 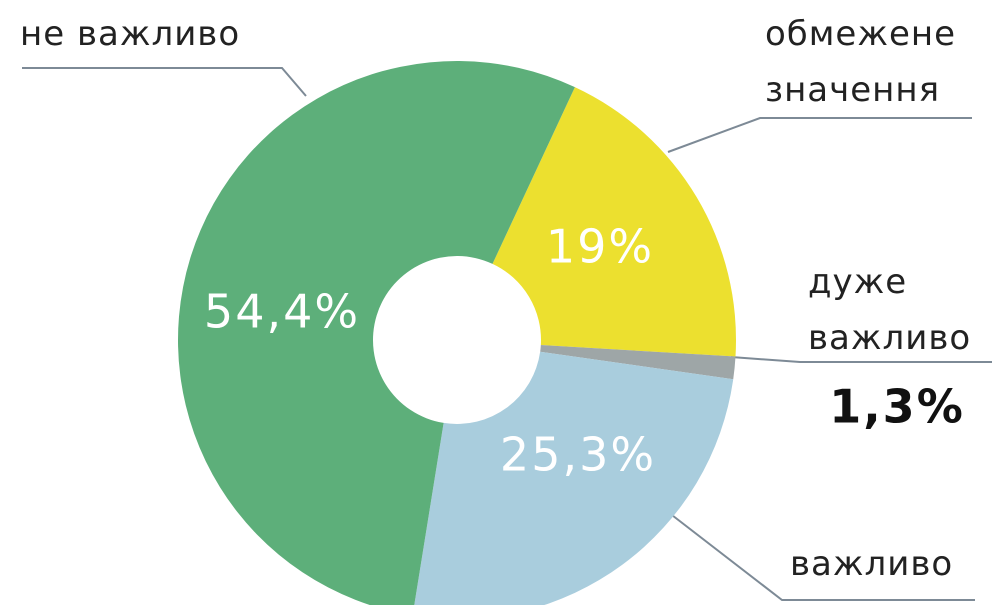 I want to click on value-label: 25,3%, so click(x=578, y=455).